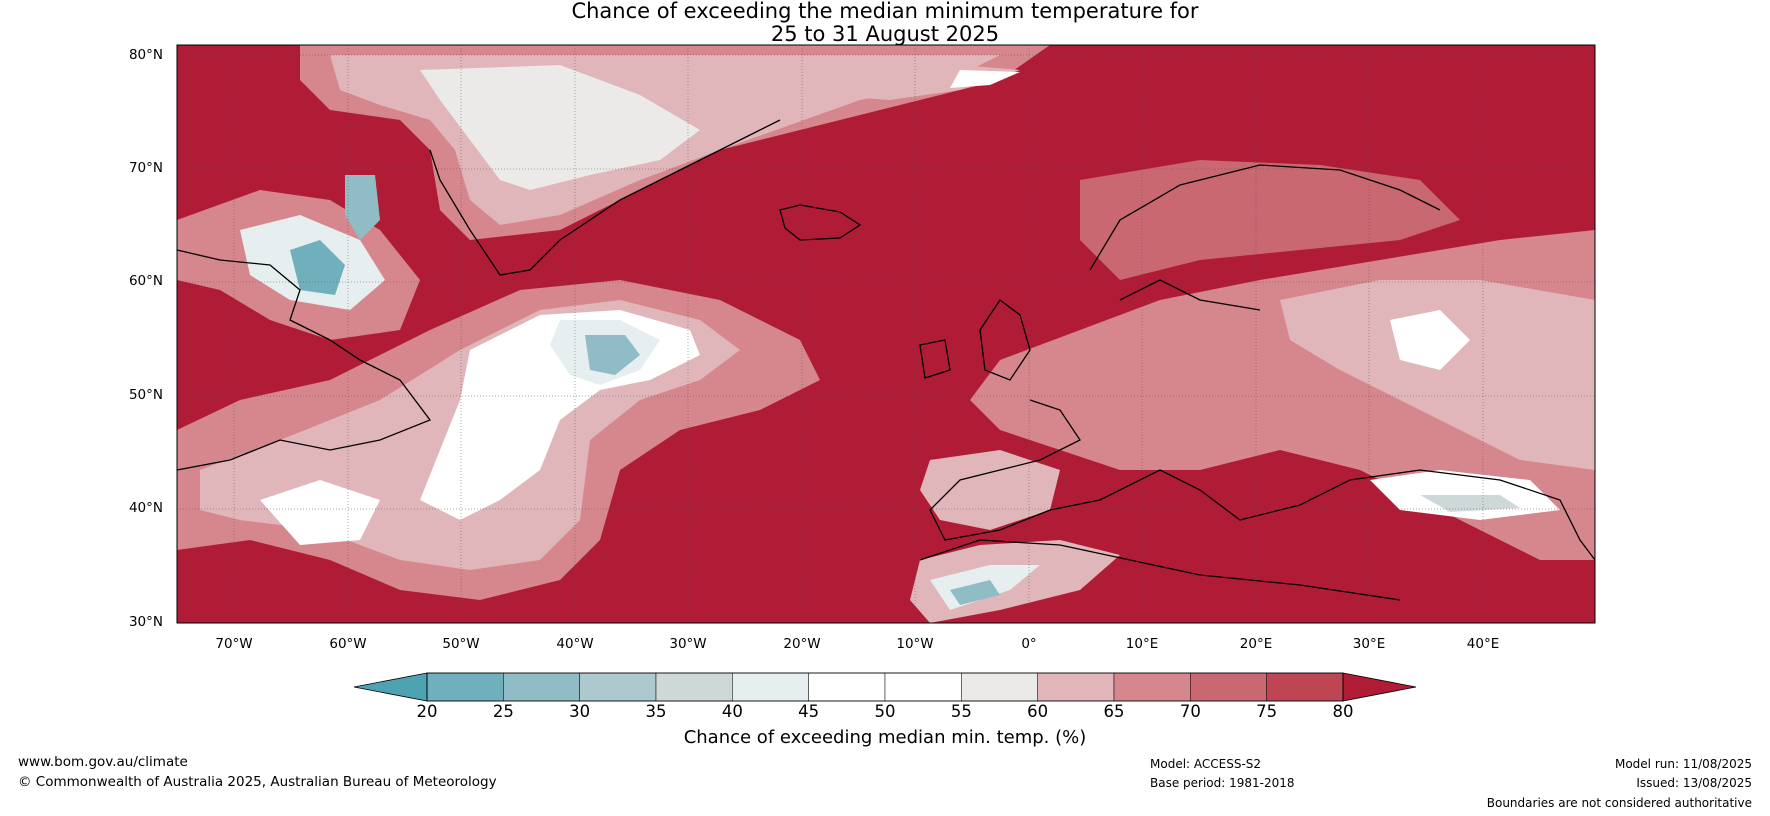  I want to click on colorbar-tick-label: 40, so click(732, 711).